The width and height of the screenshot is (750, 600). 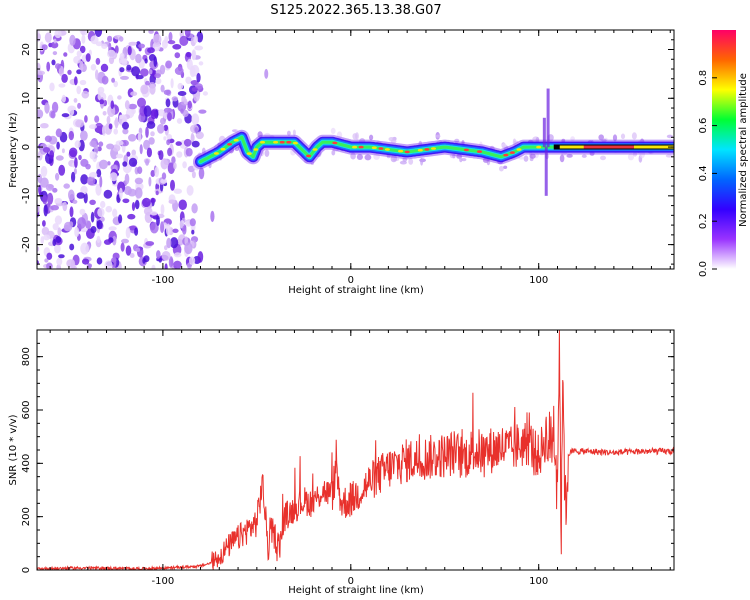 What do you see at coordinates (538, 581) in the screenshot?
I see `x-tick-label: 100` at bounding box center [538, 581].